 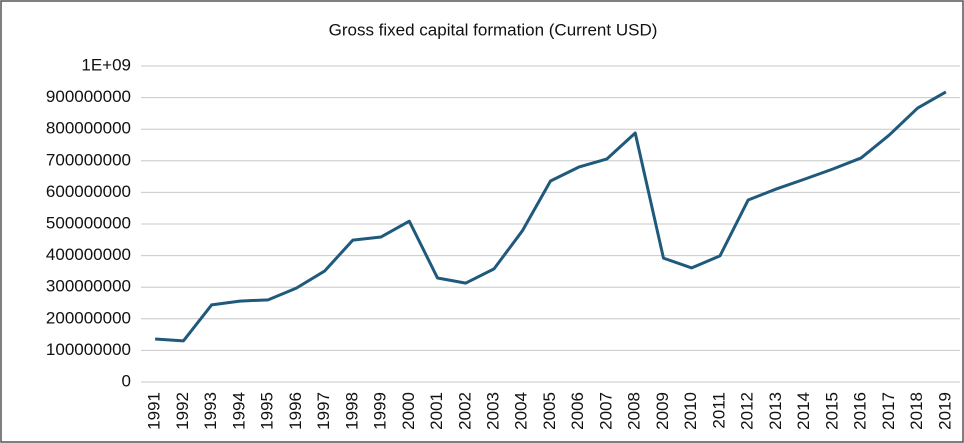 I want to click on x-tick-label: 2018, so click(x=916, y=411).